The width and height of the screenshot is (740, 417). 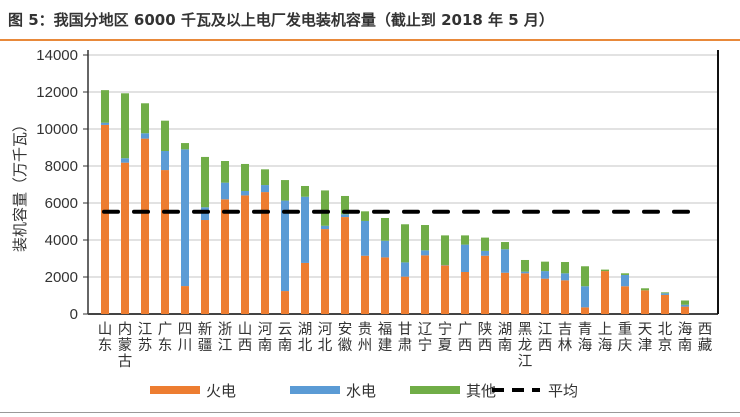 I want to click on x-tick-label: 津, so click(x=645, y=345).